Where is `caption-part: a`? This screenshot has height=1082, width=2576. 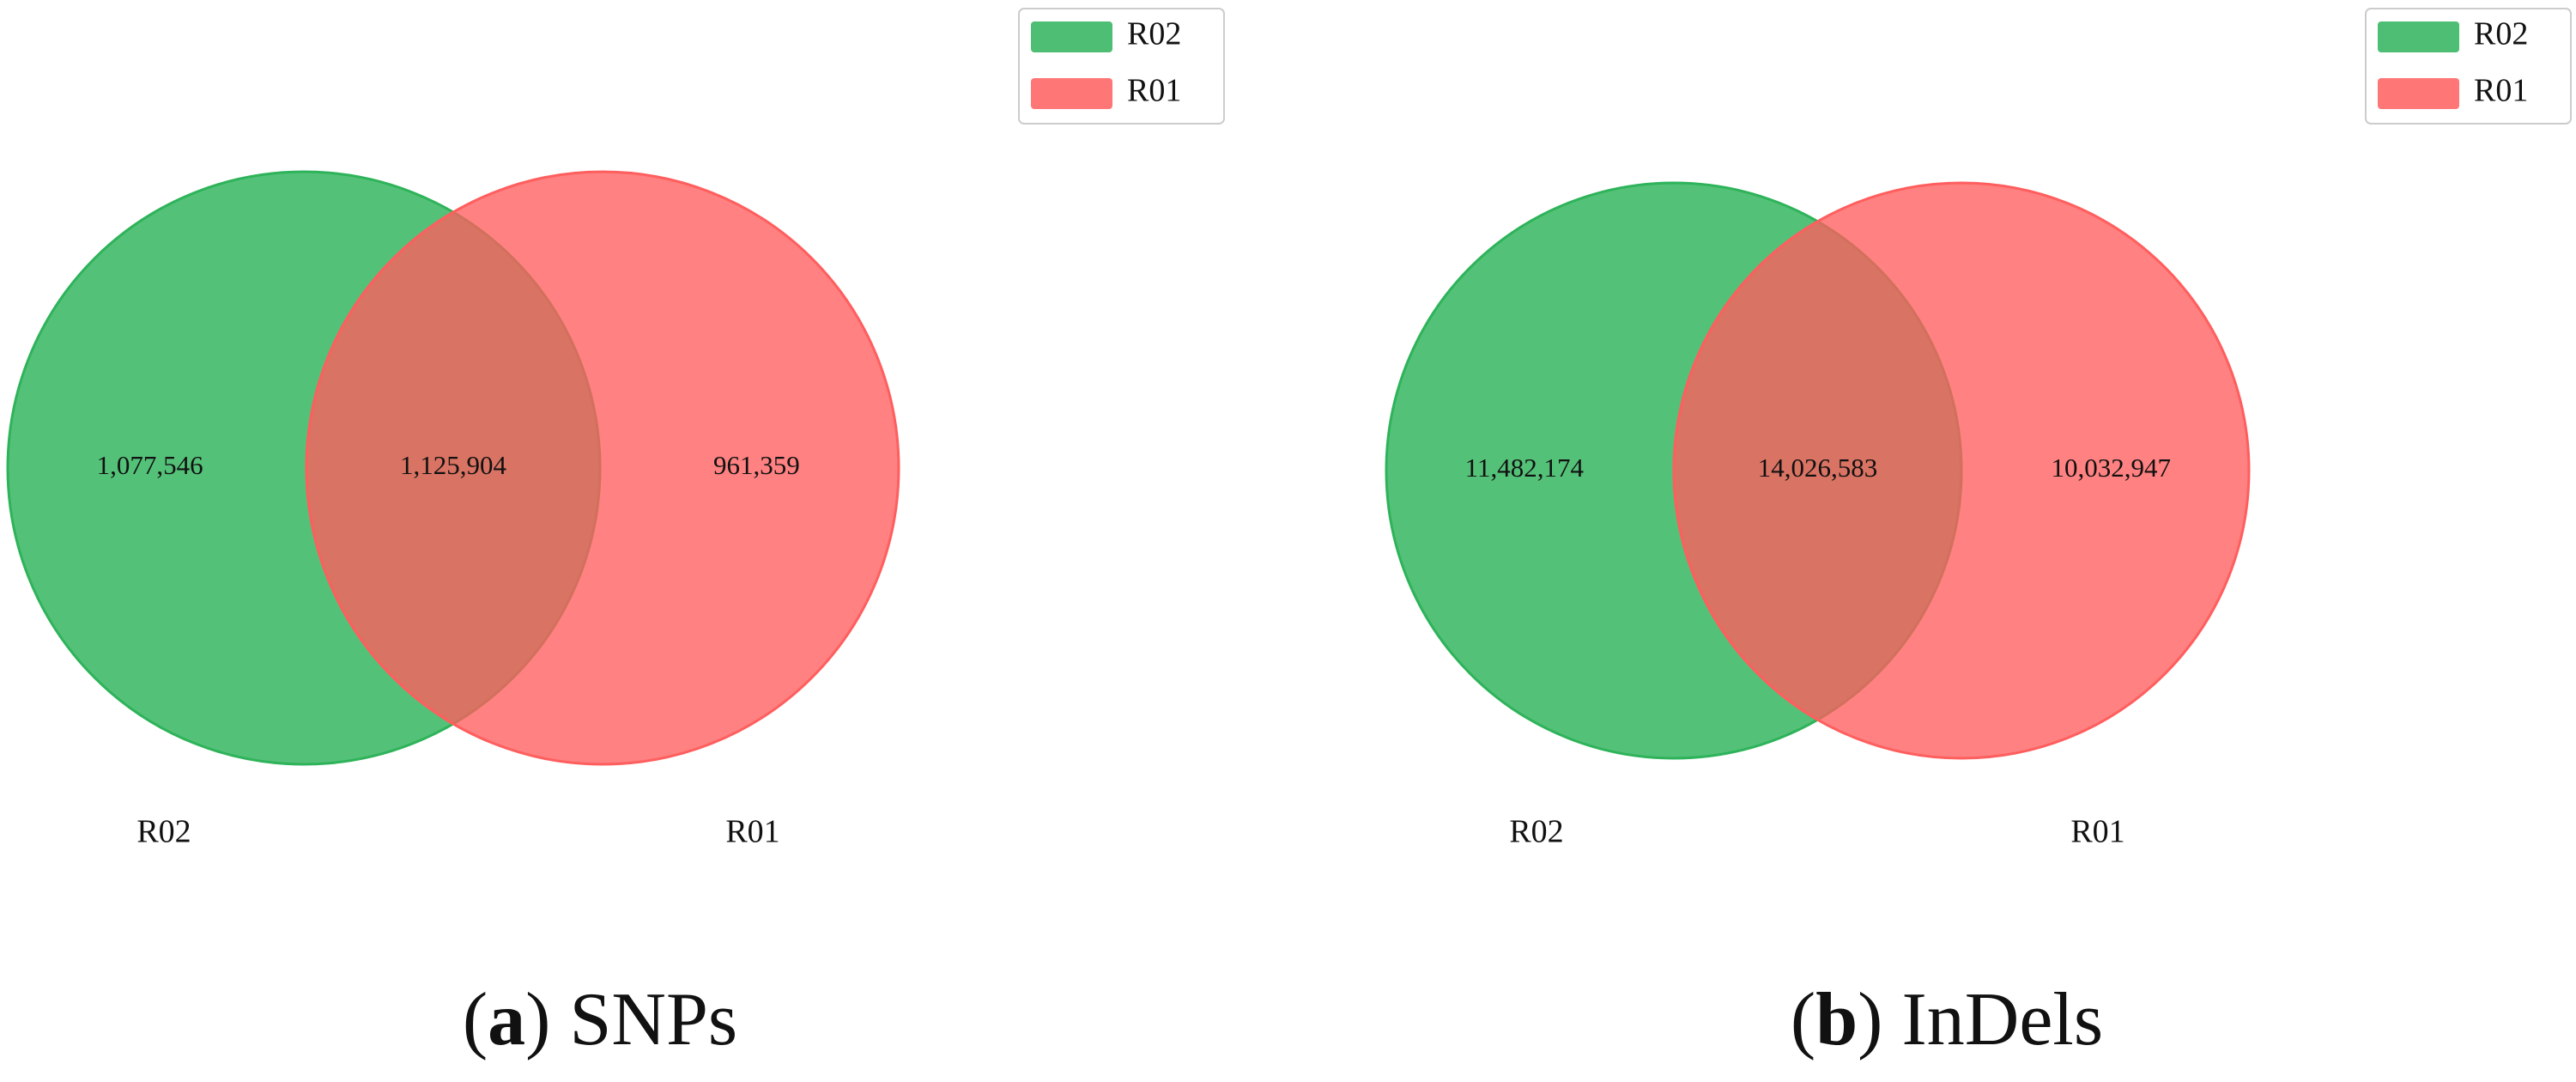
caption-part: a is located at coordinates (506, 1019).